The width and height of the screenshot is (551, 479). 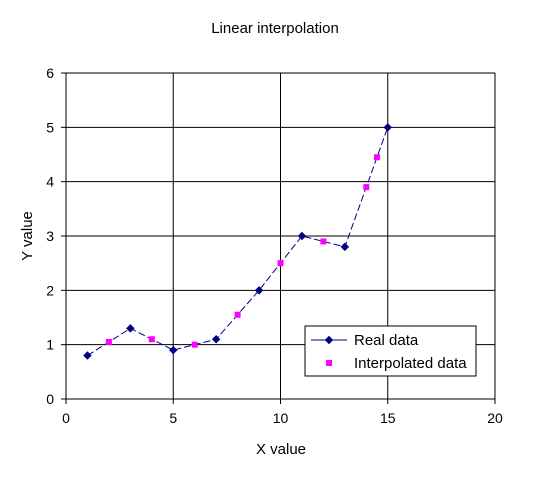 I want to click on y-tick-label-4: 4, so click(x=50, y=182).